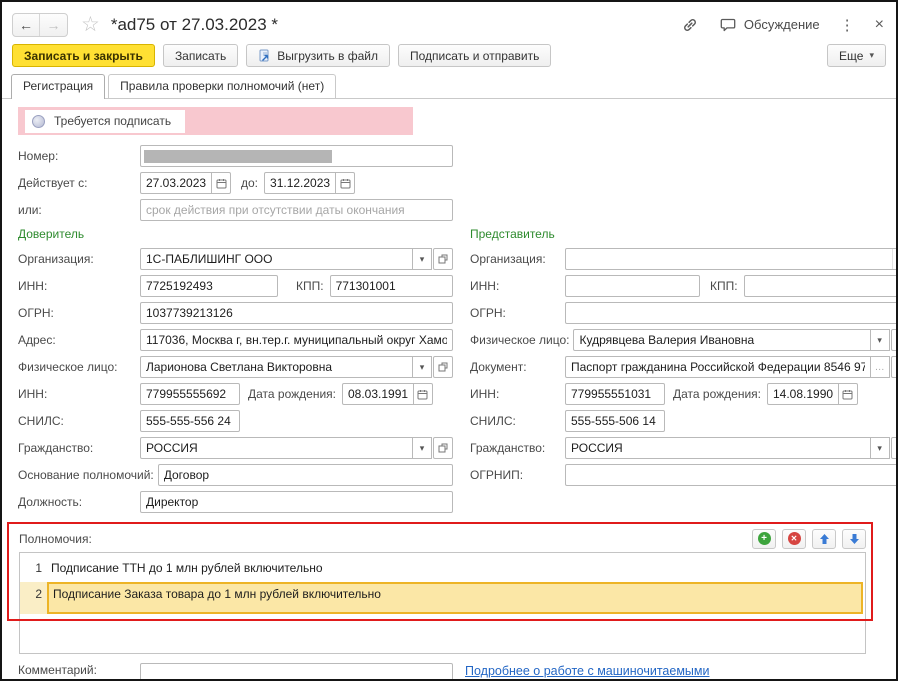  What do you see at coordinates (296, 671) in the screenshot?
I see `comment-input` at bounding box center [296, 671].